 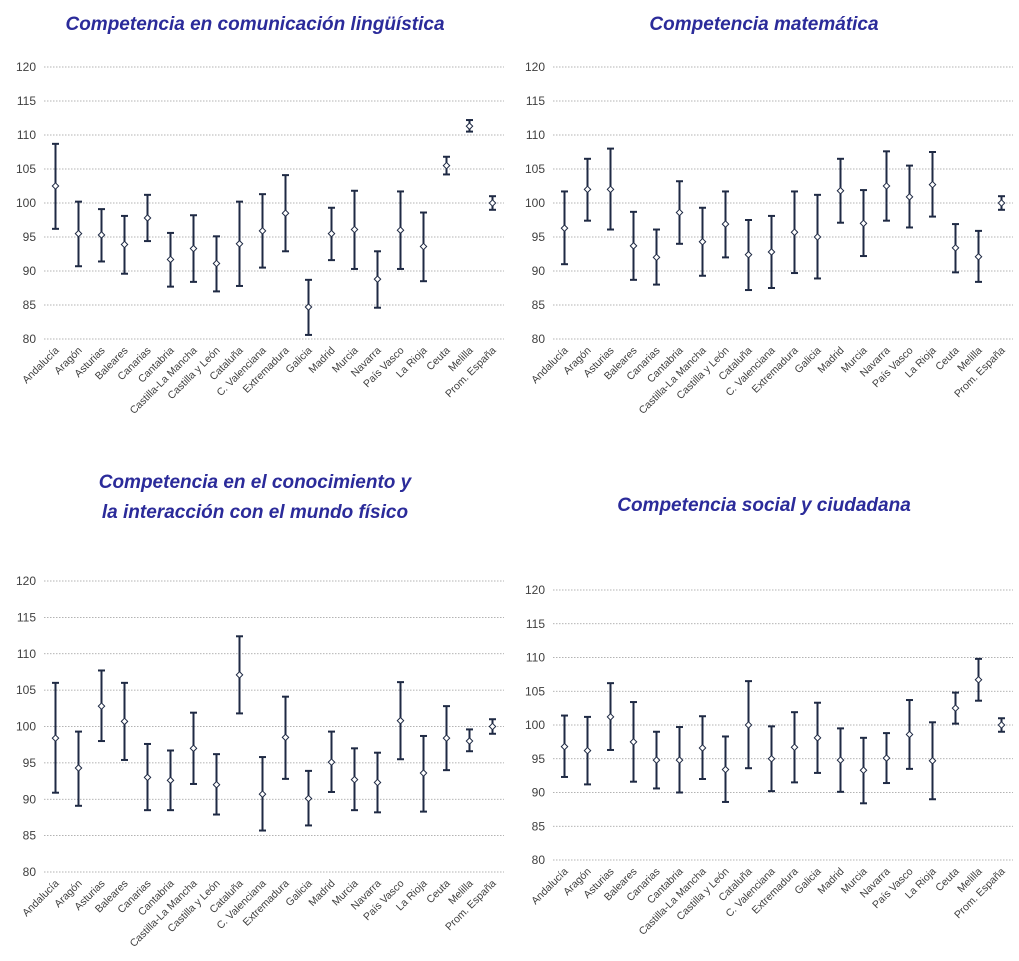 What do you see at coordinates (255, 512) in the screenshot?
I see `chart-title-line: la interacción con el mundo físico` at bounding box center [255, 512].